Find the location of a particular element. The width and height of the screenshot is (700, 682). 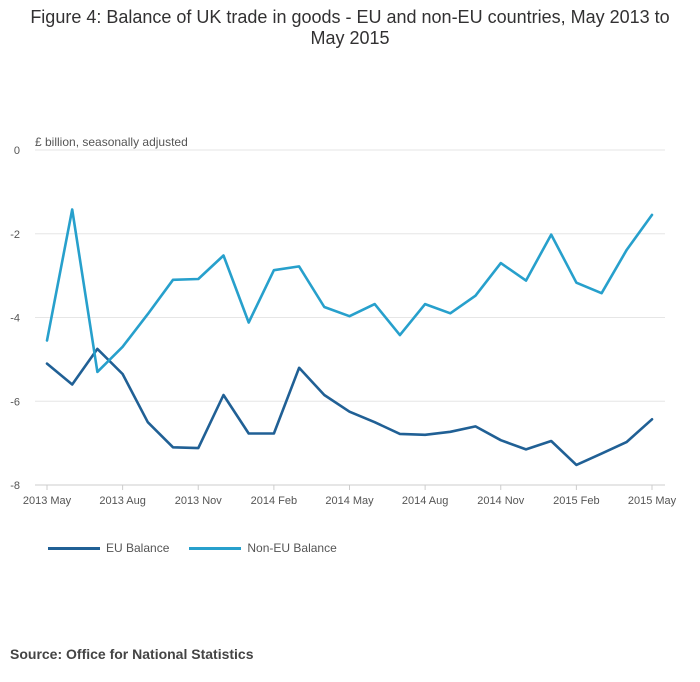

legend-item-non-eu: Non-EU Balance is located at coordinates (263, 548).